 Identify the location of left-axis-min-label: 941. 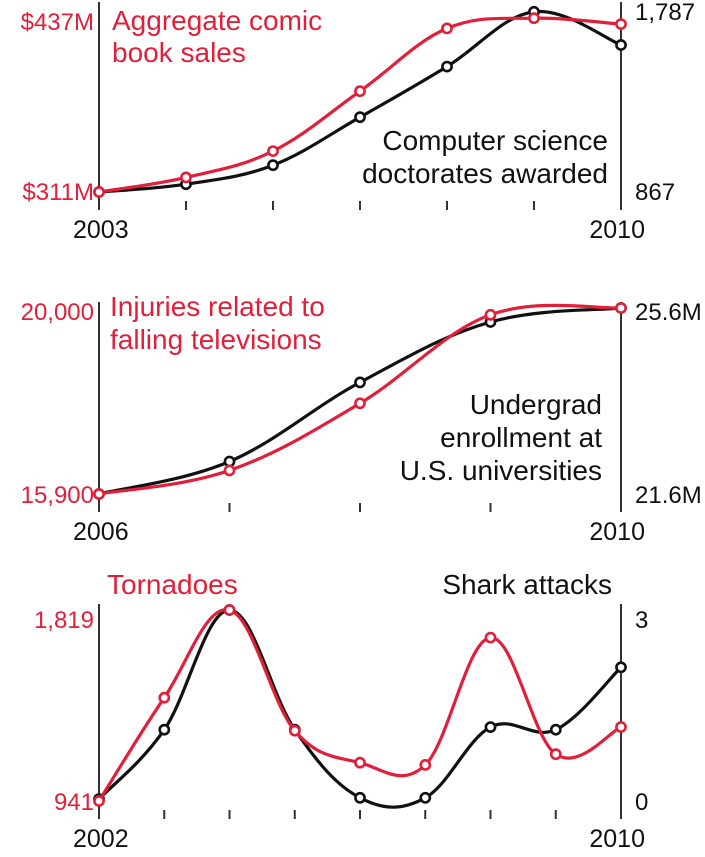
(74, 802).